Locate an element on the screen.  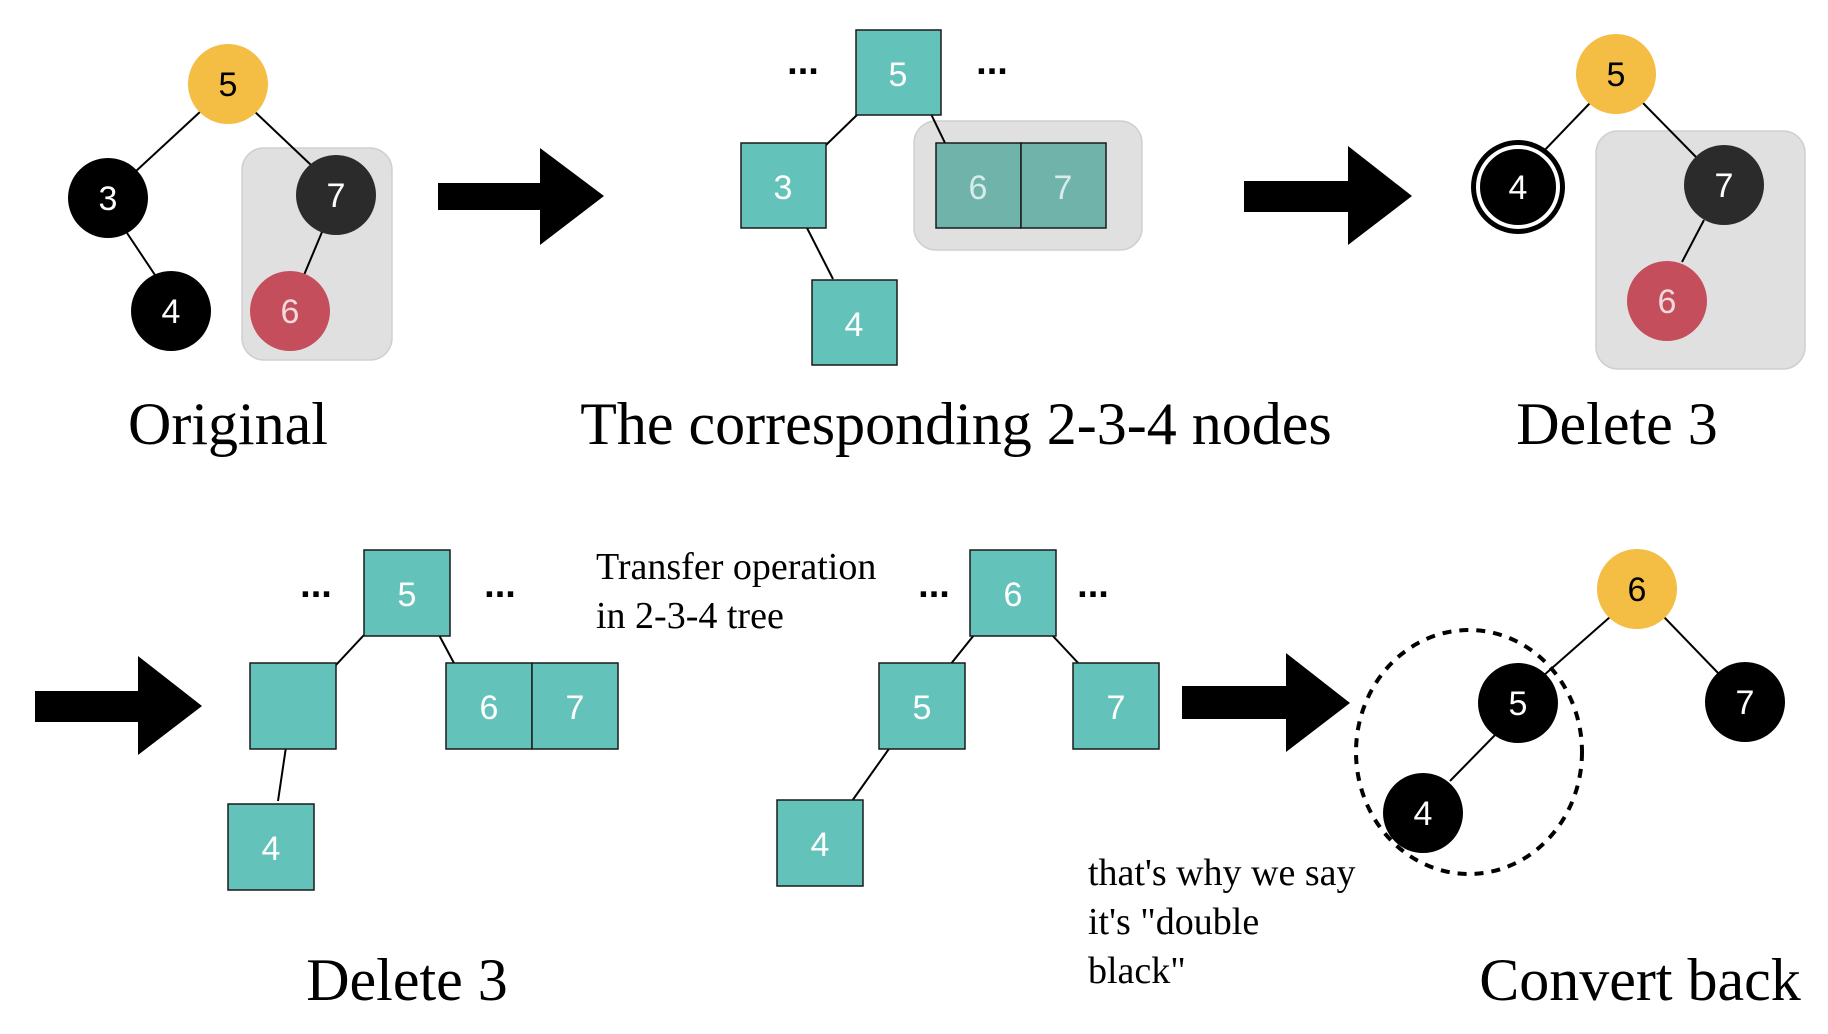
double-black-node-4-label: 4 is located at coordinates (1518, 188).